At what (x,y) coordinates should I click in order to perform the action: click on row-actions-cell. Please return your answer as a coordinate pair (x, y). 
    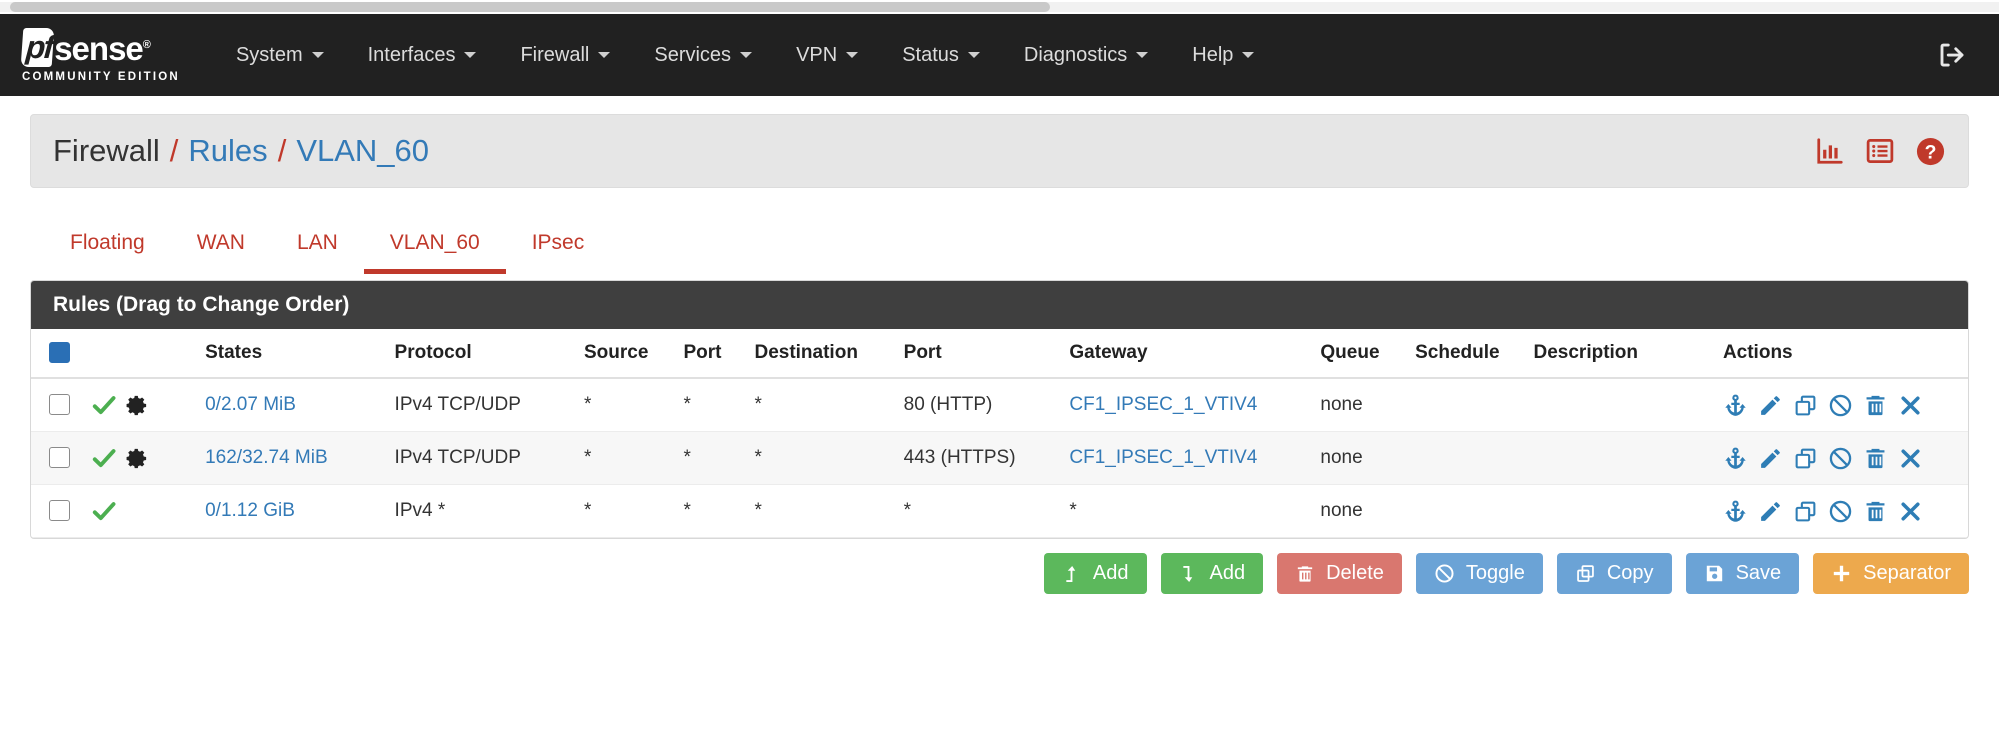
    Looking at the image, I should click on (1842, 511).